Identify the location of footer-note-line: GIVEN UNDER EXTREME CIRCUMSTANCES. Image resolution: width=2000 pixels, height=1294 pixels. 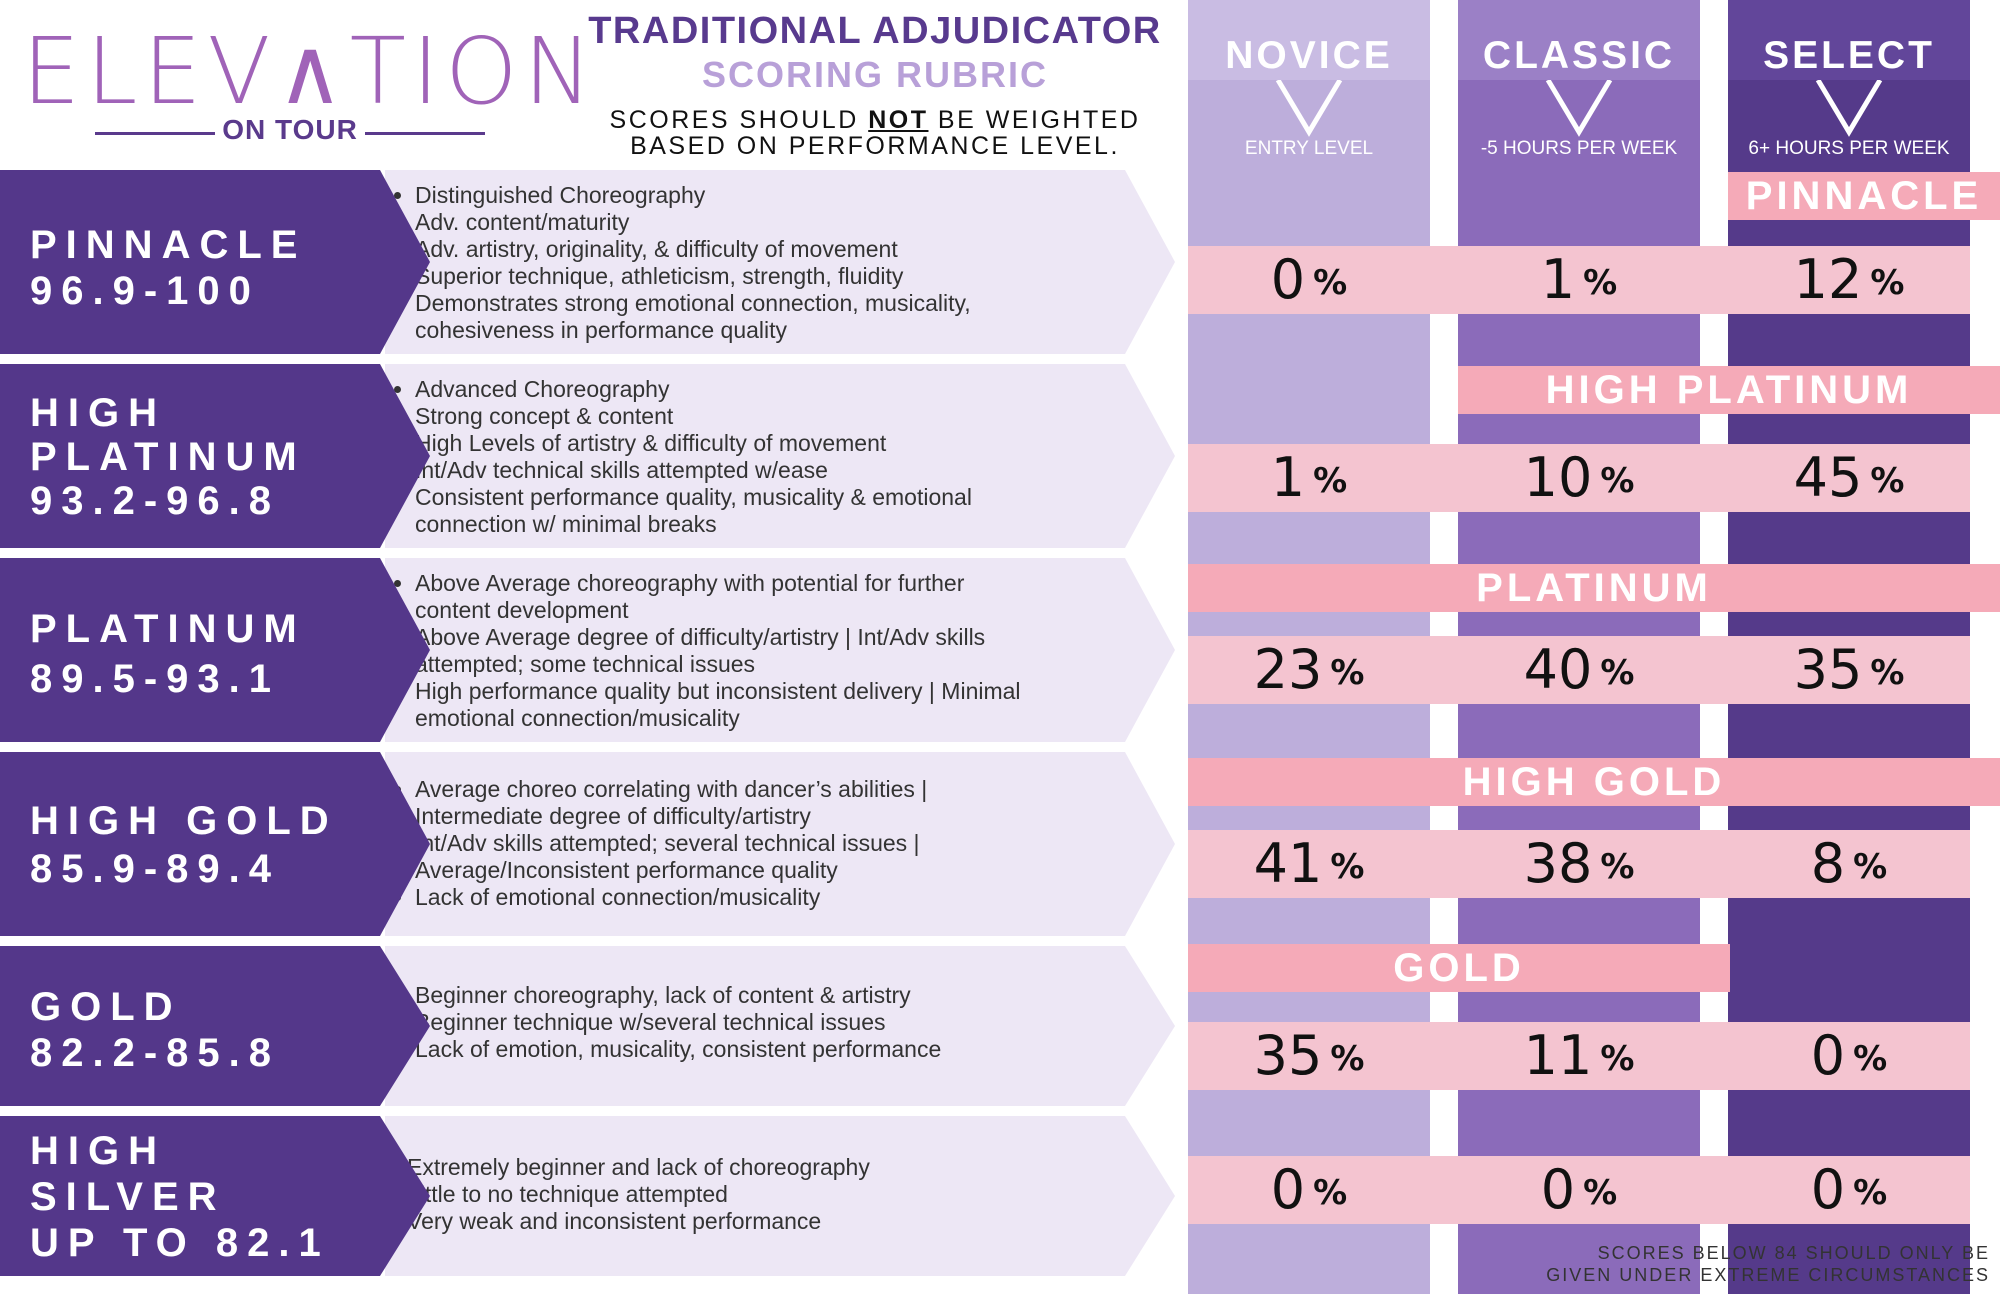
(1768, 1275).